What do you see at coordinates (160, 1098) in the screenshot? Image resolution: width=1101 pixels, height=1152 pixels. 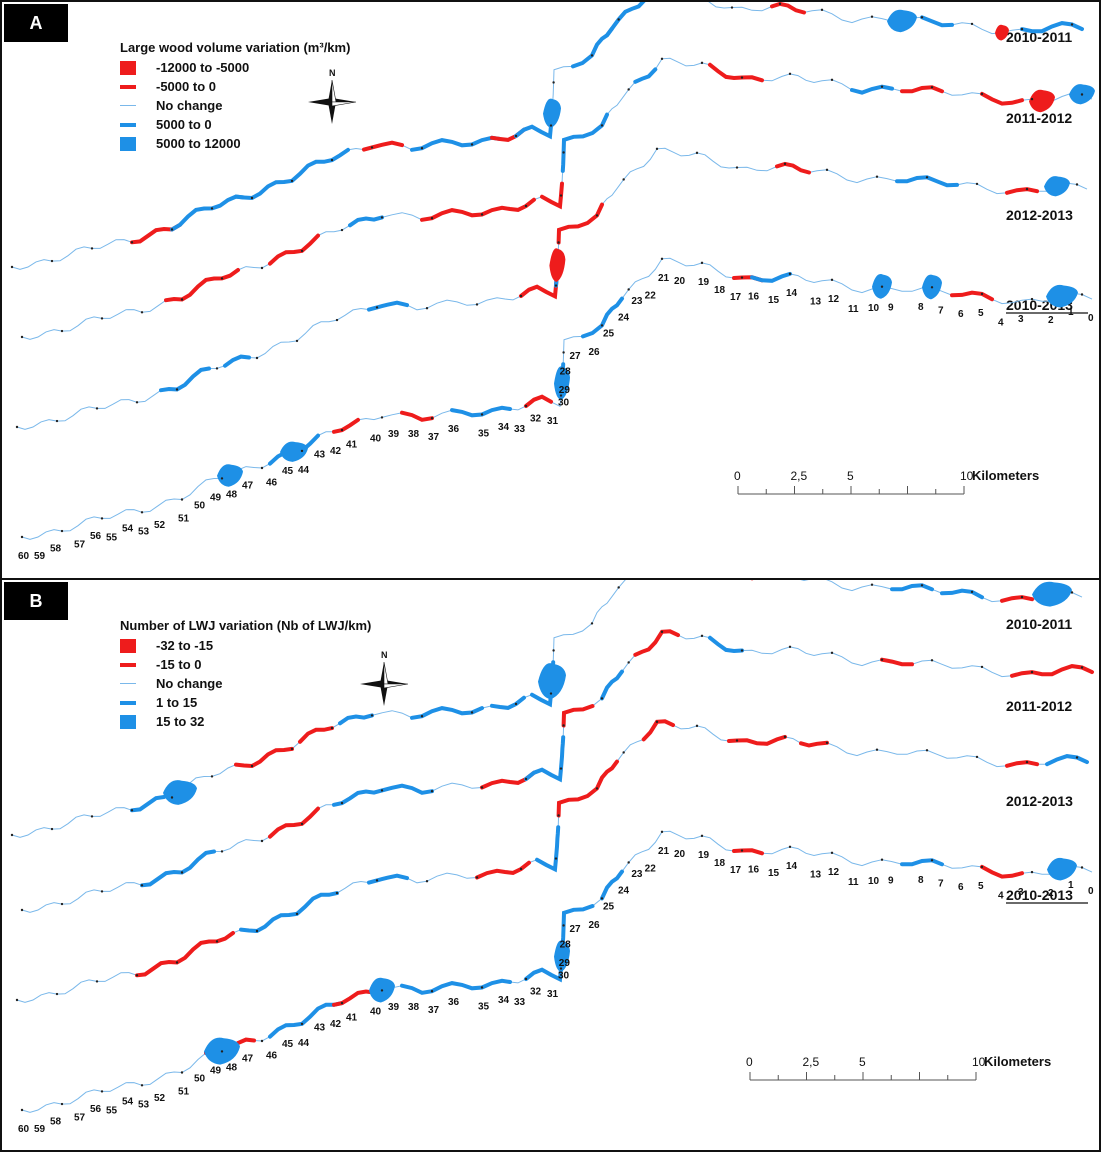 I see `km-label: 52` at bounding box center [160, 1098].